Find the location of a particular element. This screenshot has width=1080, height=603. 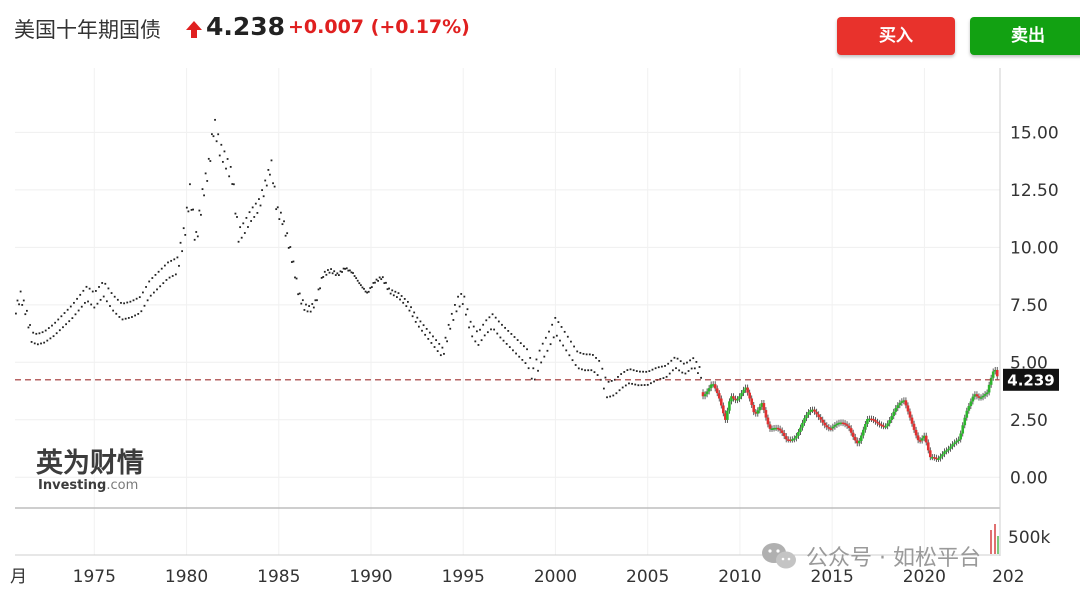

candle-series is located at coordinates (850, 414).